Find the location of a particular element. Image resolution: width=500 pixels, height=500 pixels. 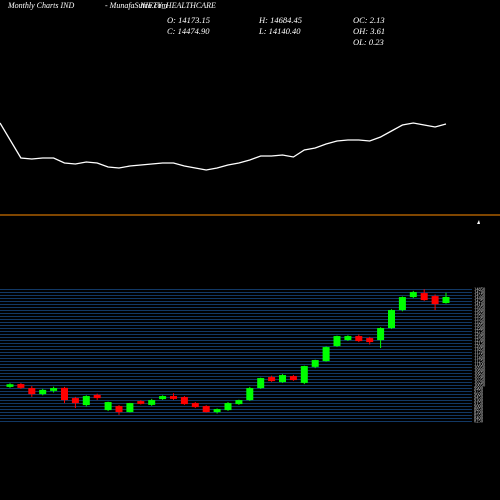

y-tick-label: 9600 is located at coordinates (479, 394).